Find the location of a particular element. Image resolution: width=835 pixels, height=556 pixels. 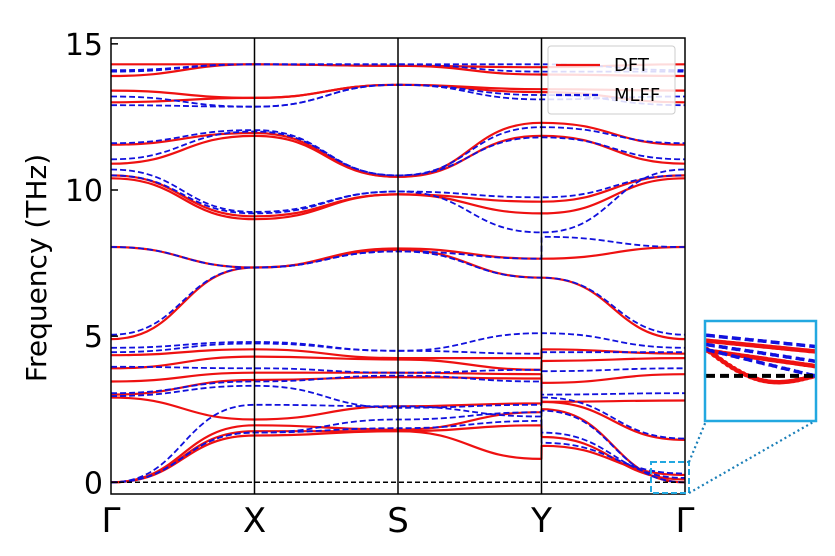

y-axis-title: Frequency (THz) is located at coordinates (36, 268).